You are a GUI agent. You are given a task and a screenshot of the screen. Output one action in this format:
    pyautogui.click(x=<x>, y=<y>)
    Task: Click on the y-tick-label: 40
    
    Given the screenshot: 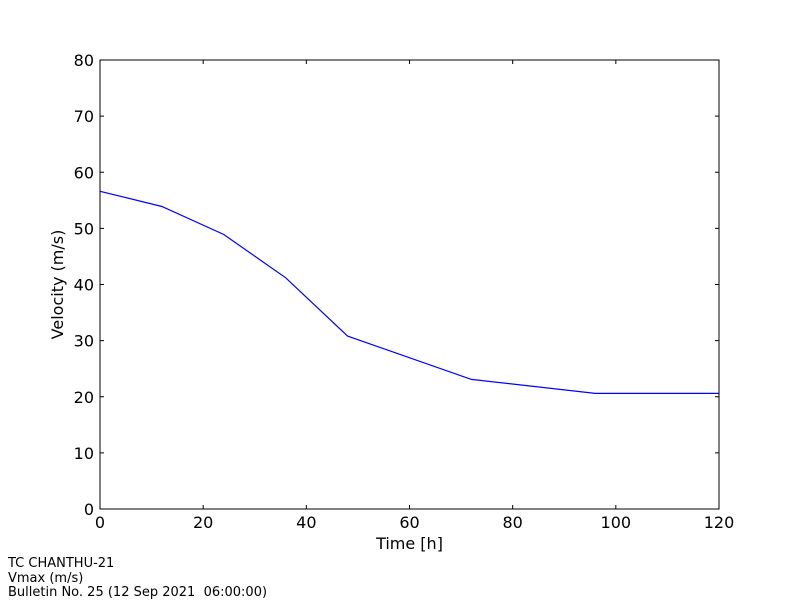 What is the action you would take?
    pyautogui.click(x=84, y=285)
    